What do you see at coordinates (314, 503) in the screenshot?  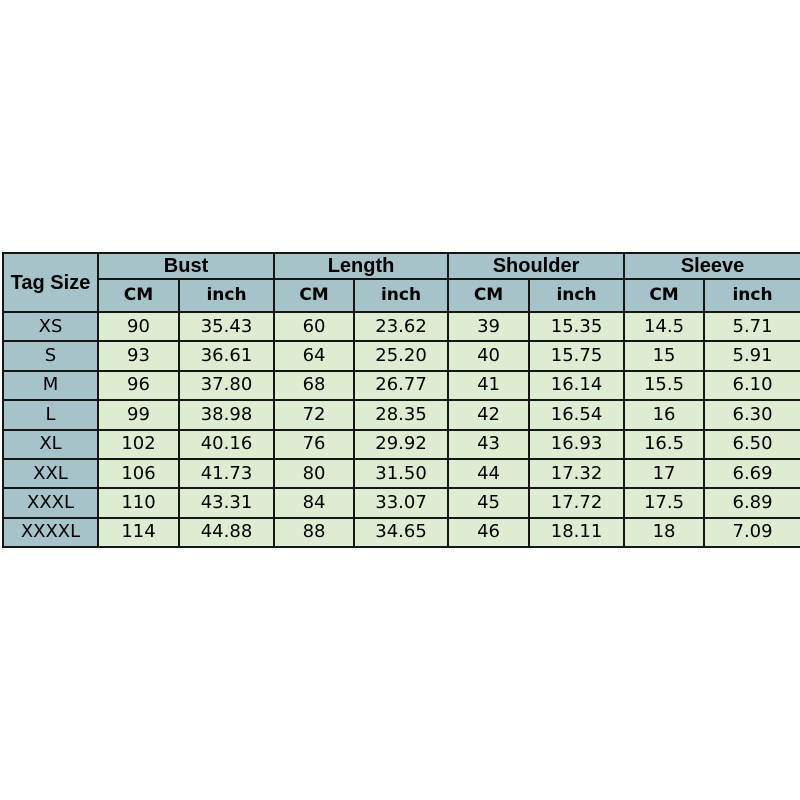 I see `cell-length-cm: 84` at bounding box center [314, 503].